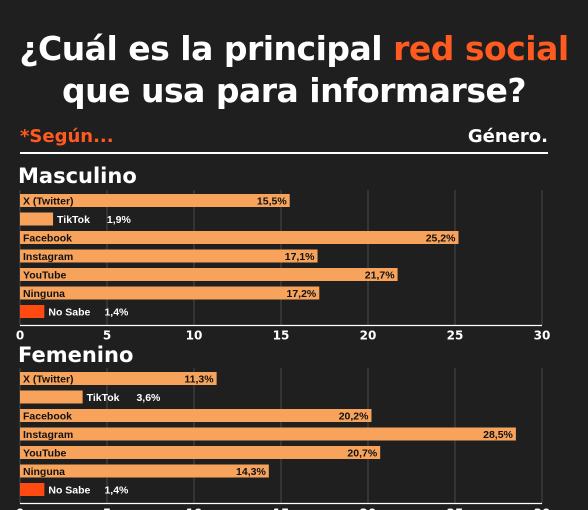 This screenshot has height=510, width=588. What do you see at coordinates (119, 220) in the screenshot?
I see `value-label: 1,9%` at bounding box center [119, 220].